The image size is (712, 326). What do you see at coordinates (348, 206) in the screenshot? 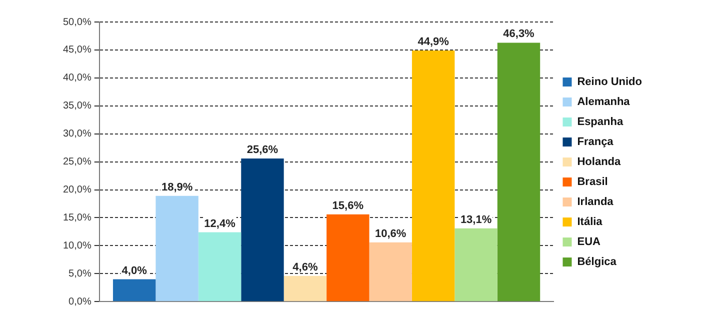
I see `data-label: 15,6%` at bounding box center [348, 206].